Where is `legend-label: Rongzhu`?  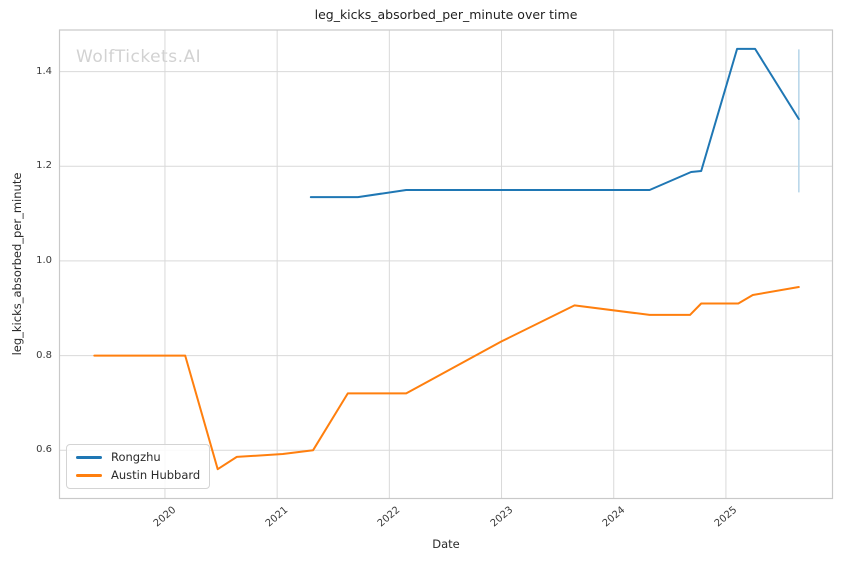
legend-label: Rongzhu is located at coordinates (136, 457).